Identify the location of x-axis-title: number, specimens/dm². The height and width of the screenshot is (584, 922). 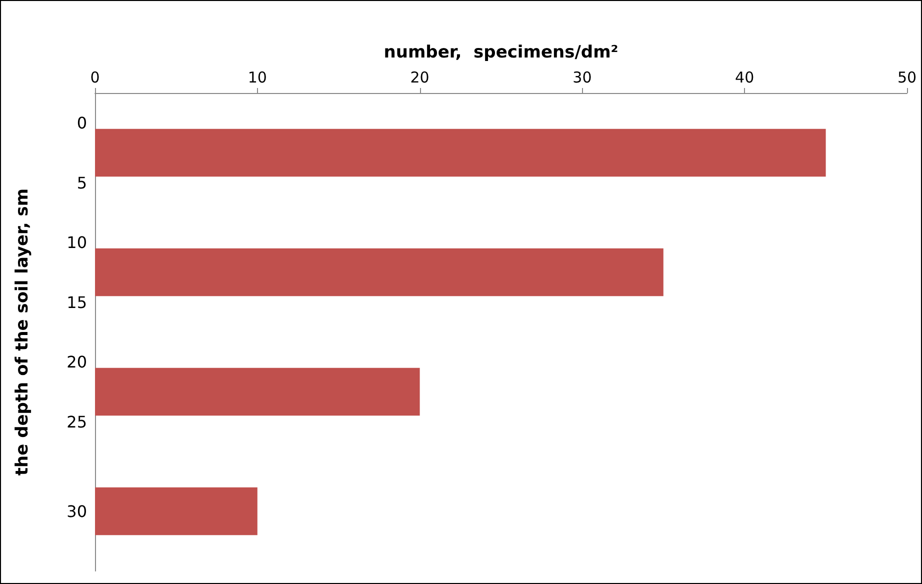
(501, 52).